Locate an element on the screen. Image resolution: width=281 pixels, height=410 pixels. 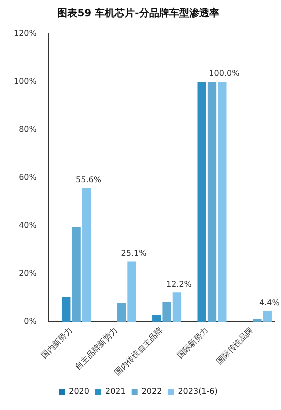
legend-label: 2020 is located at coordinates (79, 391).